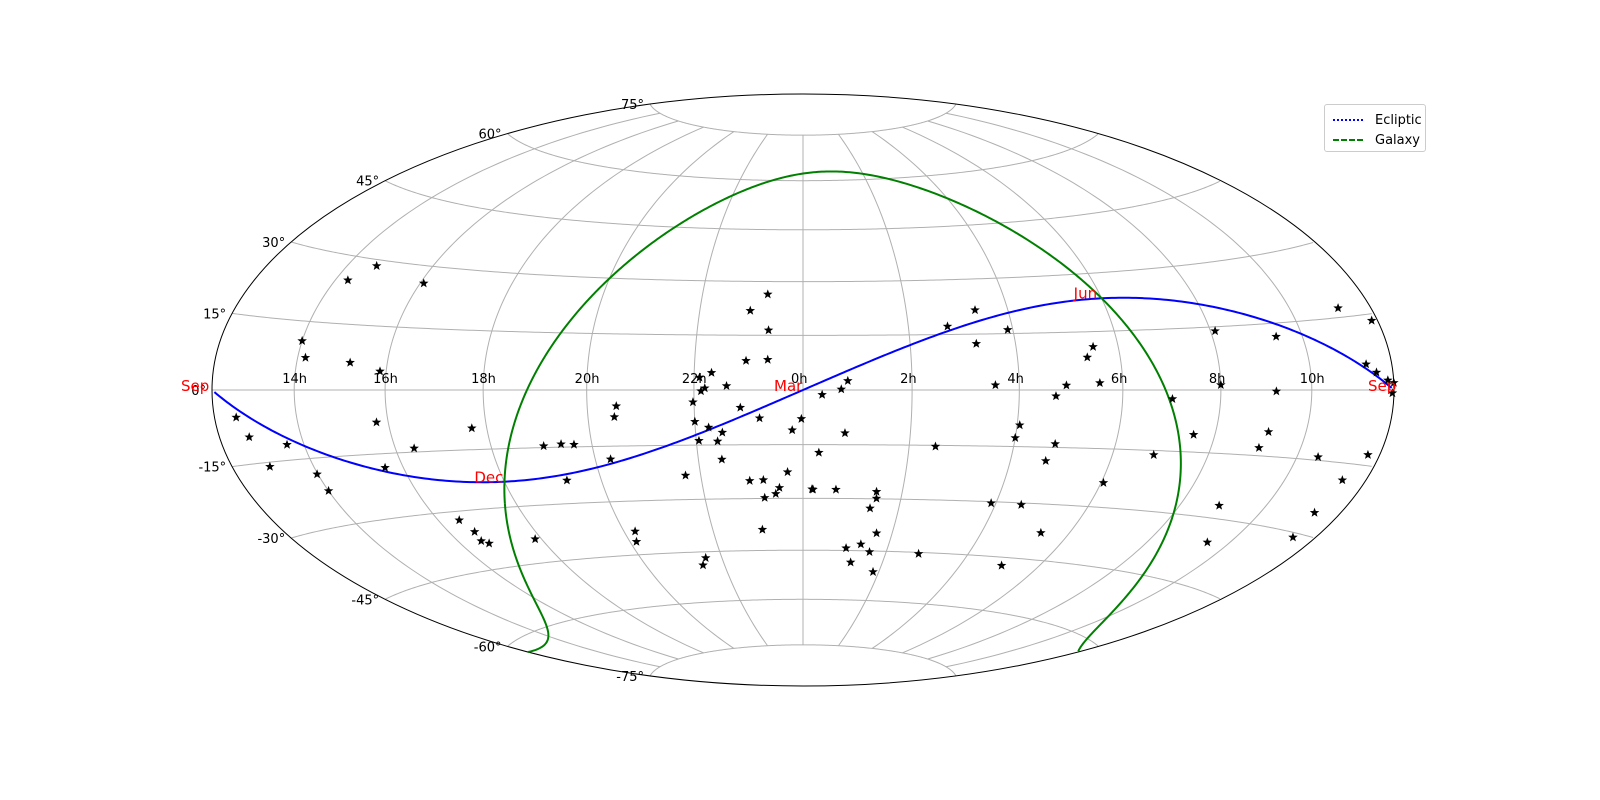  What do you see at coordinates (1398, 140) in the screenshot?
I see `legend-label-galaxy: Galaxy` at bounding box center [1398, 140].